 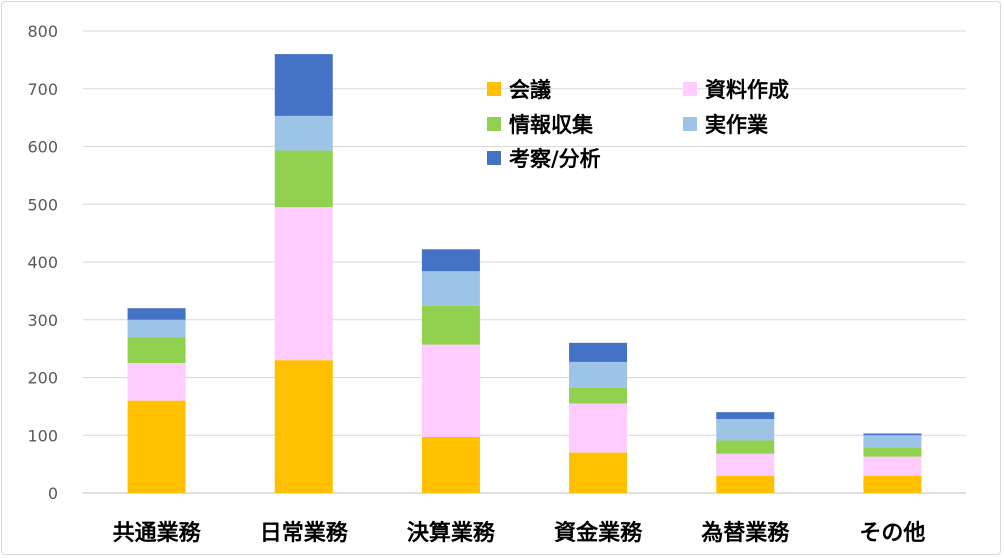 I want to click on y-tick-label: 500, so click(x=42, y=204).